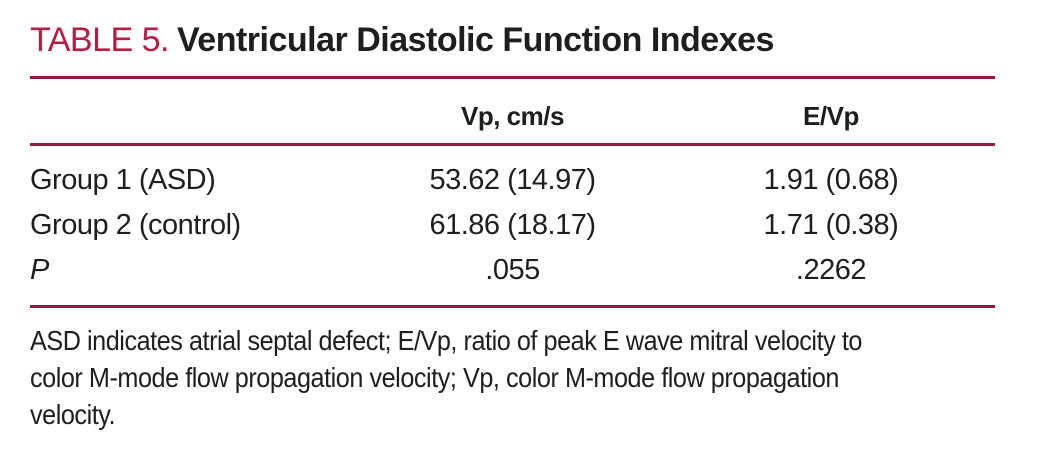  What do you see at coordinates (831, 116) in the screenshot?
I see `column-header-evp: E/Vp` at bounding box center [831, 116].